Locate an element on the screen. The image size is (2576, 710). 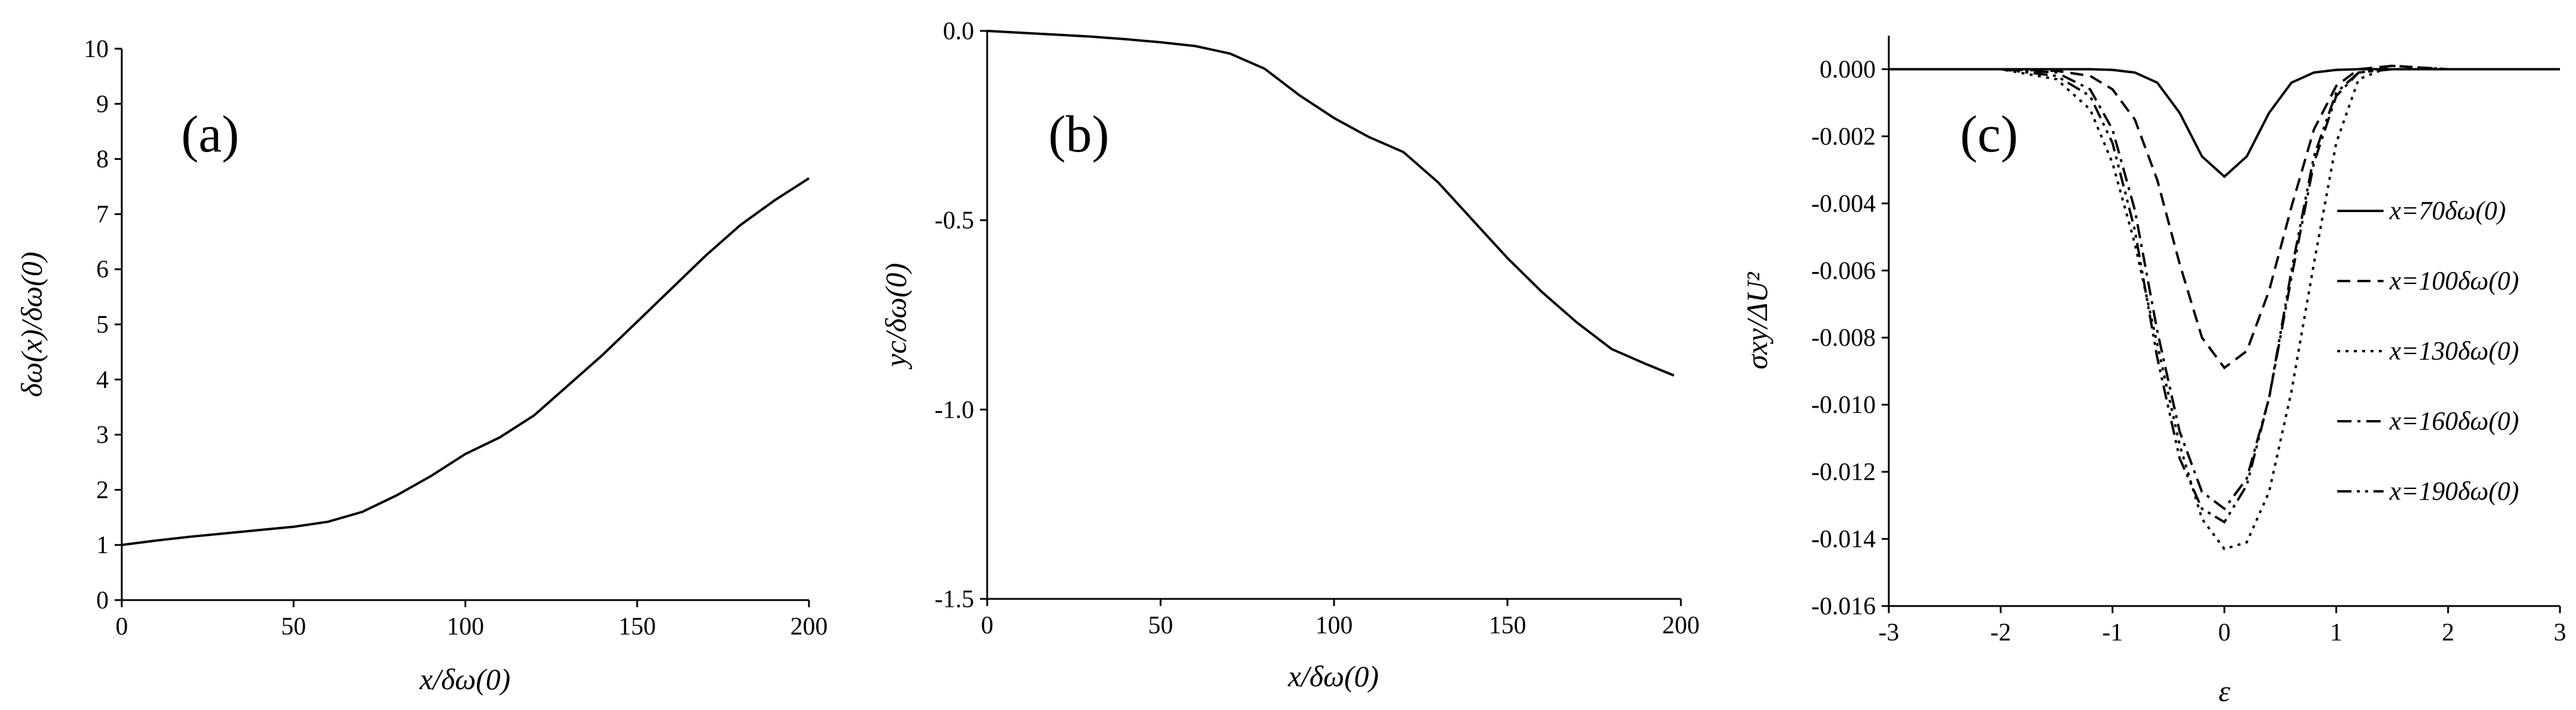
panel-b-x-axis-label: x/δω(0) is located at coordinates (1333, 676).